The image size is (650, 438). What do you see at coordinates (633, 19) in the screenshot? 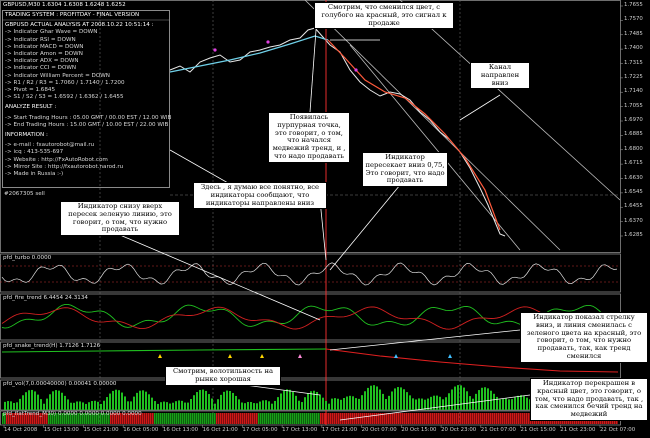
I see `price-tick-label: 1.7570` at bounding box center [633, 19].